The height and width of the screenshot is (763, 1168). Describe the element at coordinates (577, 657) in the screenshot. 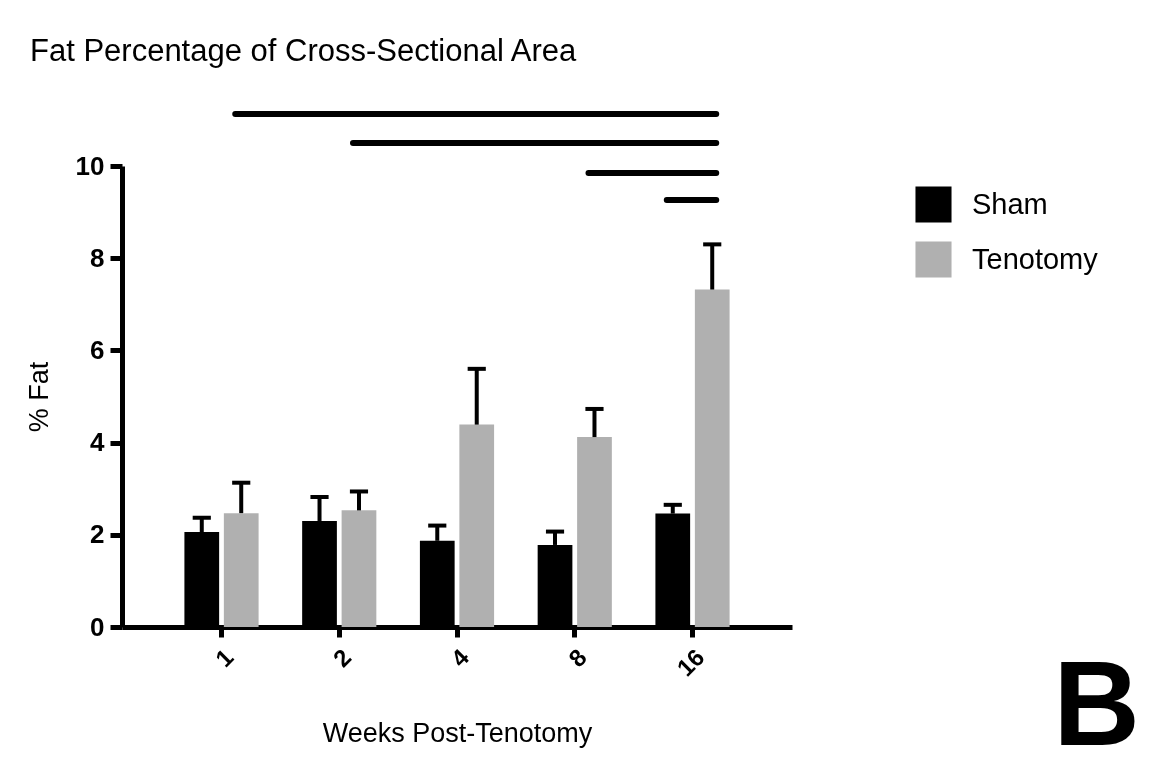

I see `x-tick-label: 8` at that location.